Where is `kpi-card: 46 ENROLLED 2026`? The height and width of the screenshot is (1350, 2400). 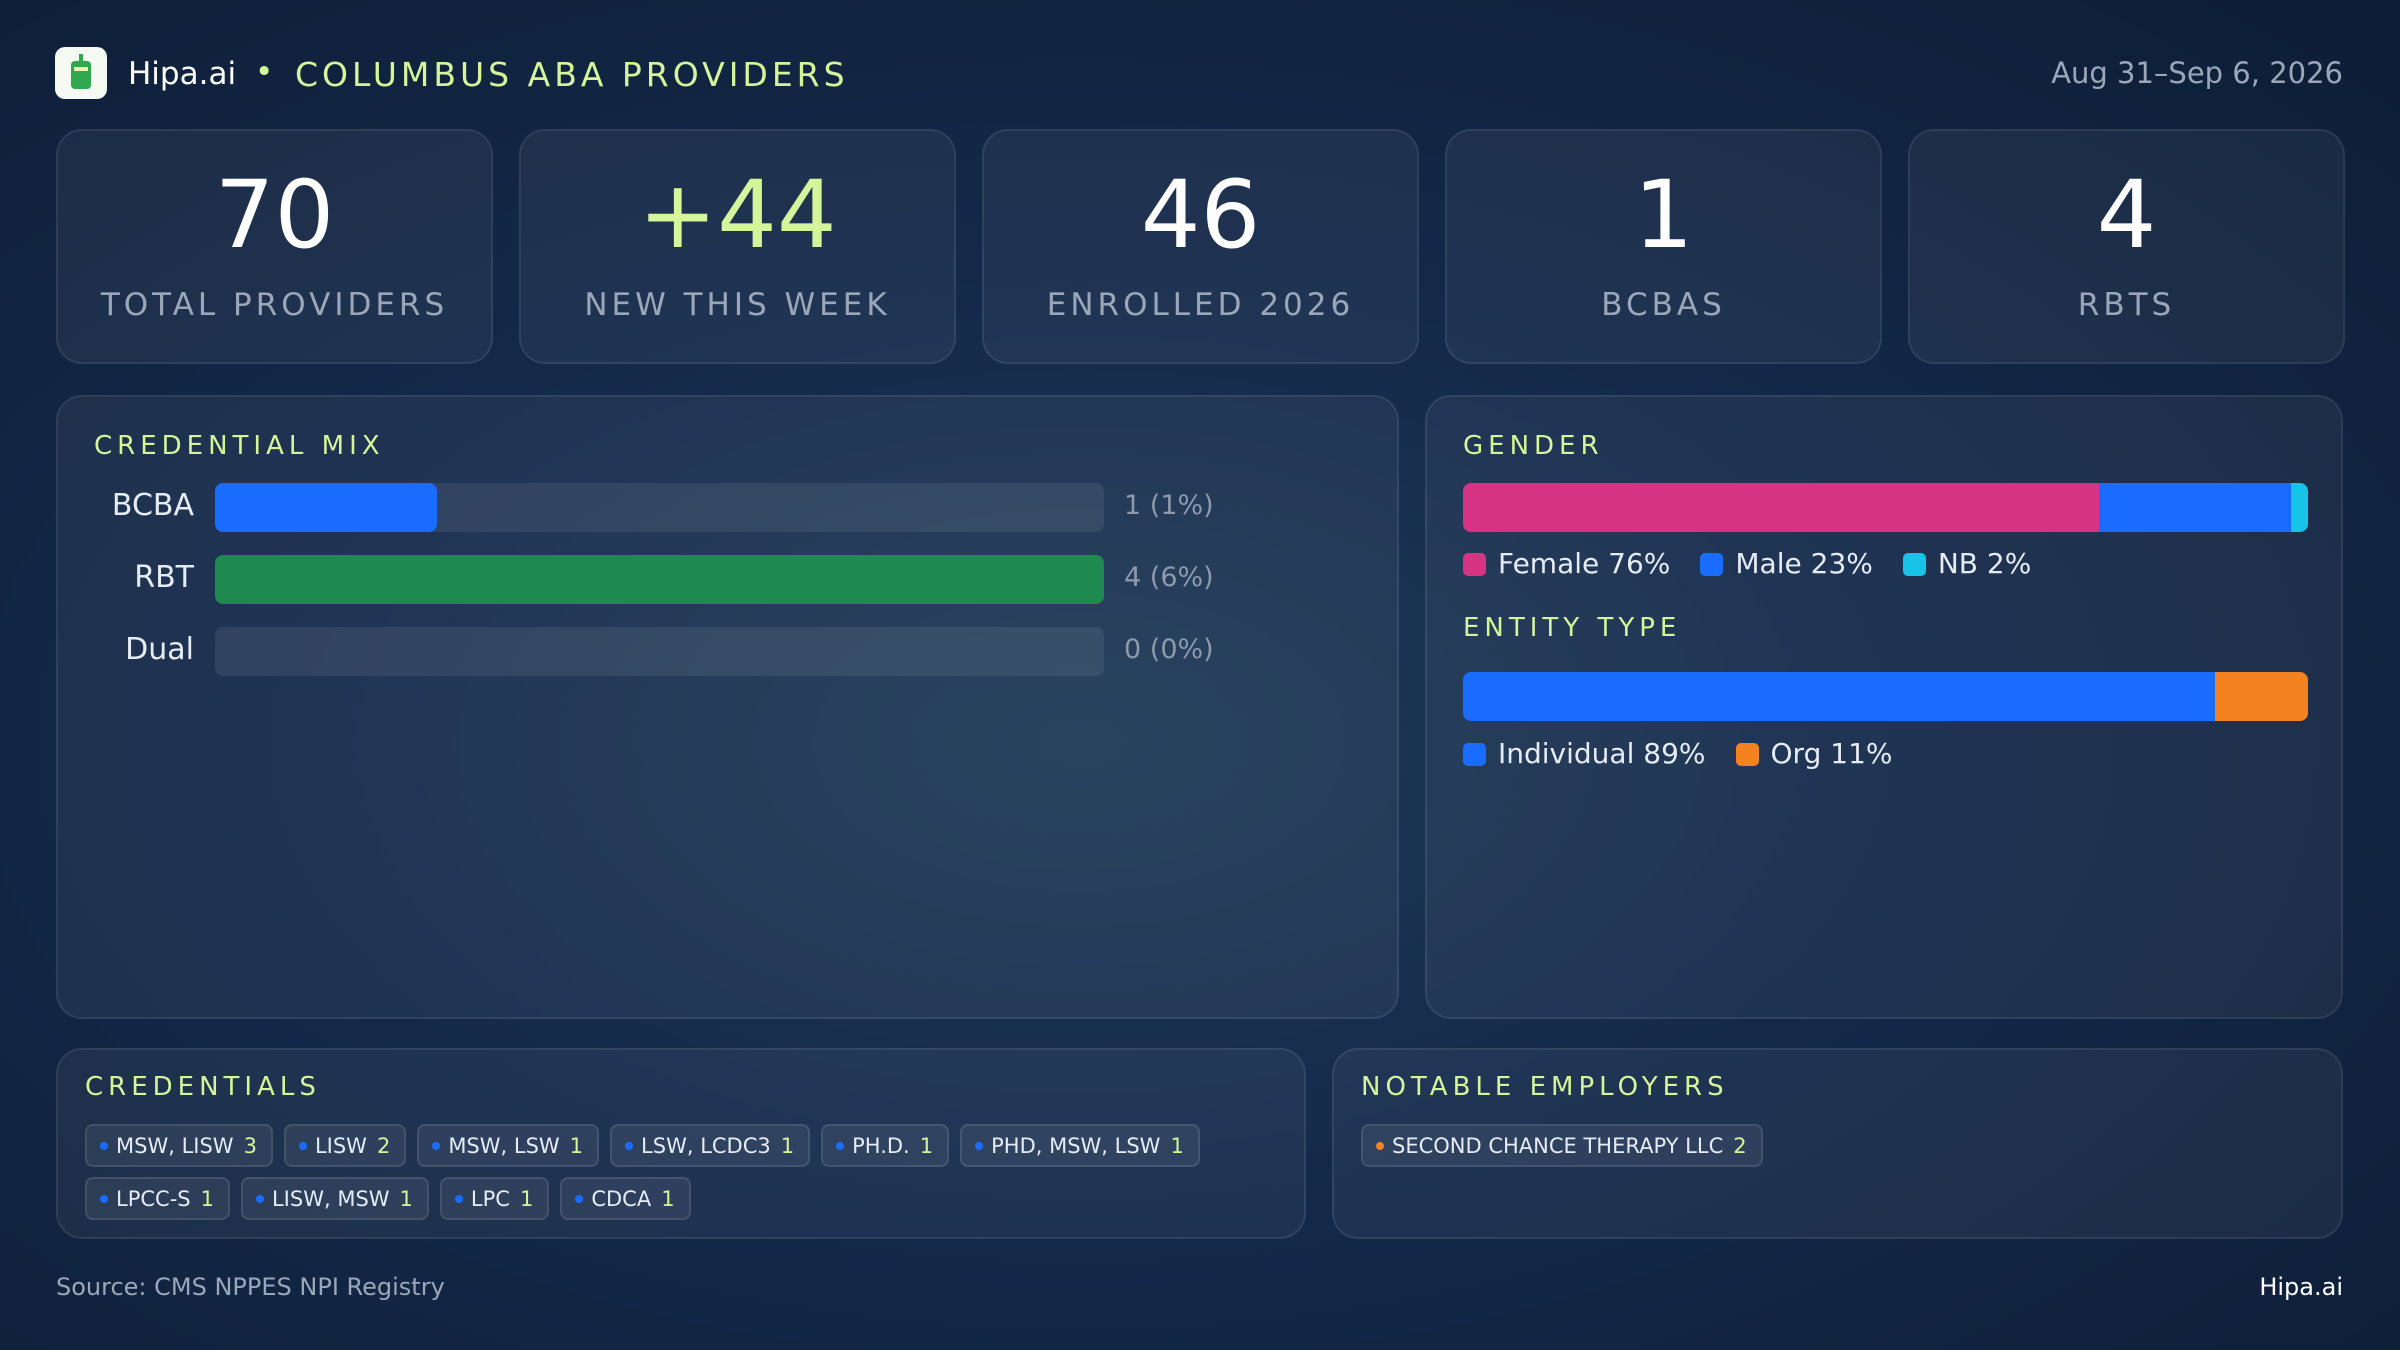
kpi-card: 46 ENROLLED 2026 is located at coordinates (1200, 246).